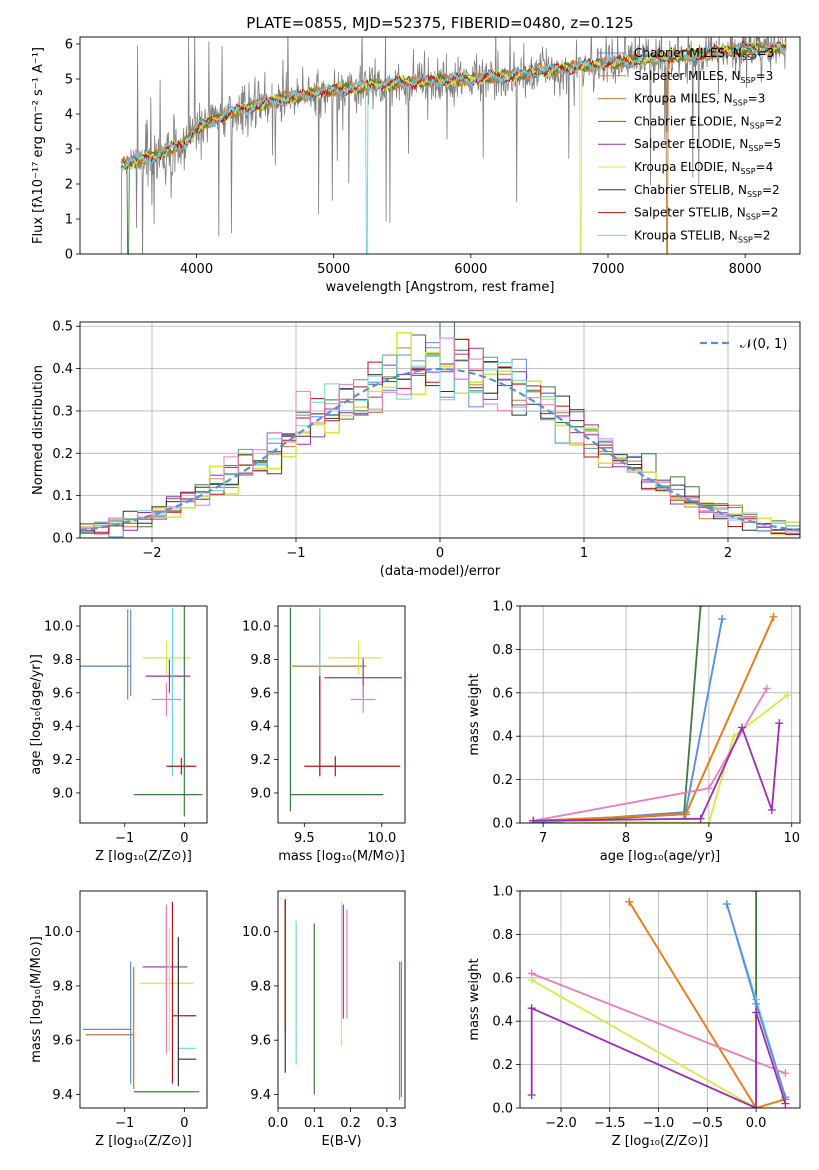  What do you see at coordinates (69, 45) in the screenshot?
I see `y-tick-label: 6` at bounding box center [69, 45].